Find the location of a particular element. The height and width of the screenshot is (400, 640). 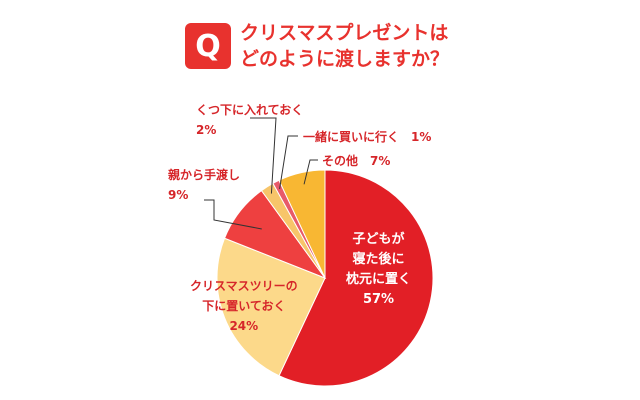

slice-value-handed: 9% is located at coordinates (178, 195).